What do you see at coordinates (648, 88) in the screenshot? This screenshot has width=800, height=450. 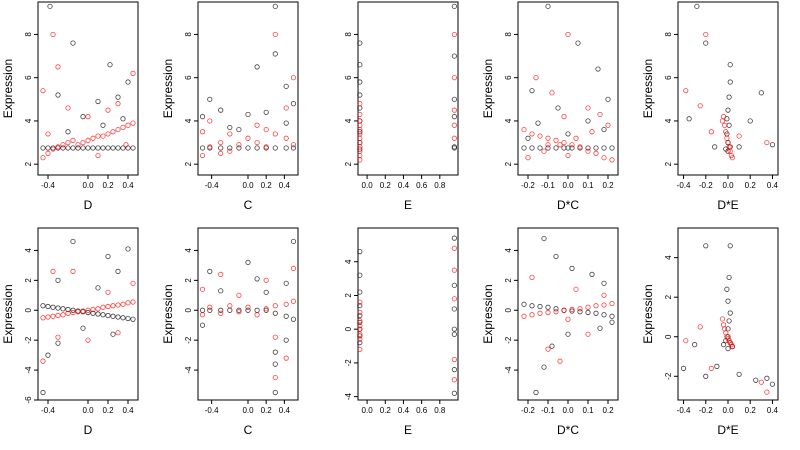 I see `y-axis-label: Expression` at bounding box center [648, 88].